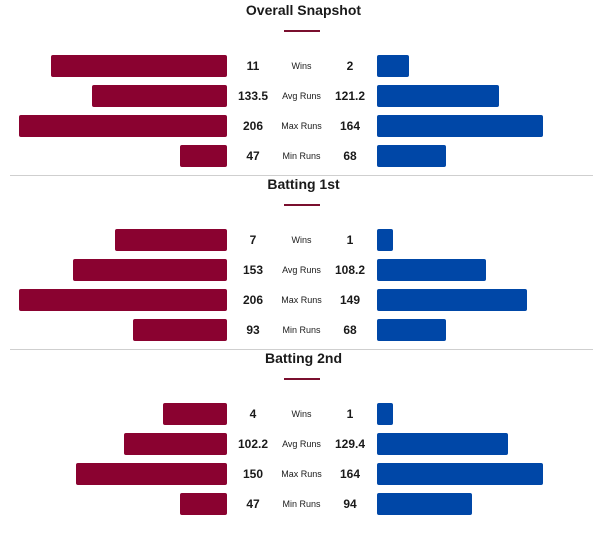 The height and width of the screenshot is (537, 607). What do you see at coordinates (253, 96) in the screenshot?
I see `value-team-a: 133.5` at bounding box center [253, 96].